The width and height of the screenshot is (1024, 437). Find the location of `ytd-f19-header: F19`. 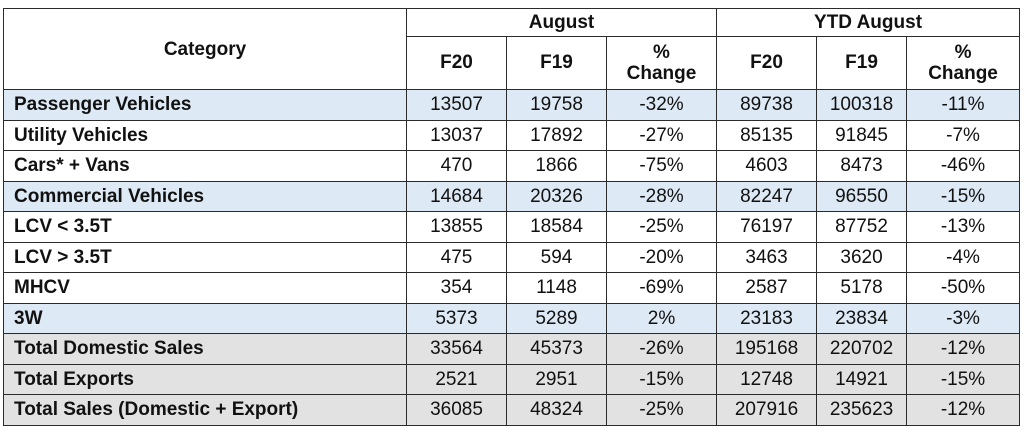

ytd-f19-header: F19 is located at coordinates (862, 63).